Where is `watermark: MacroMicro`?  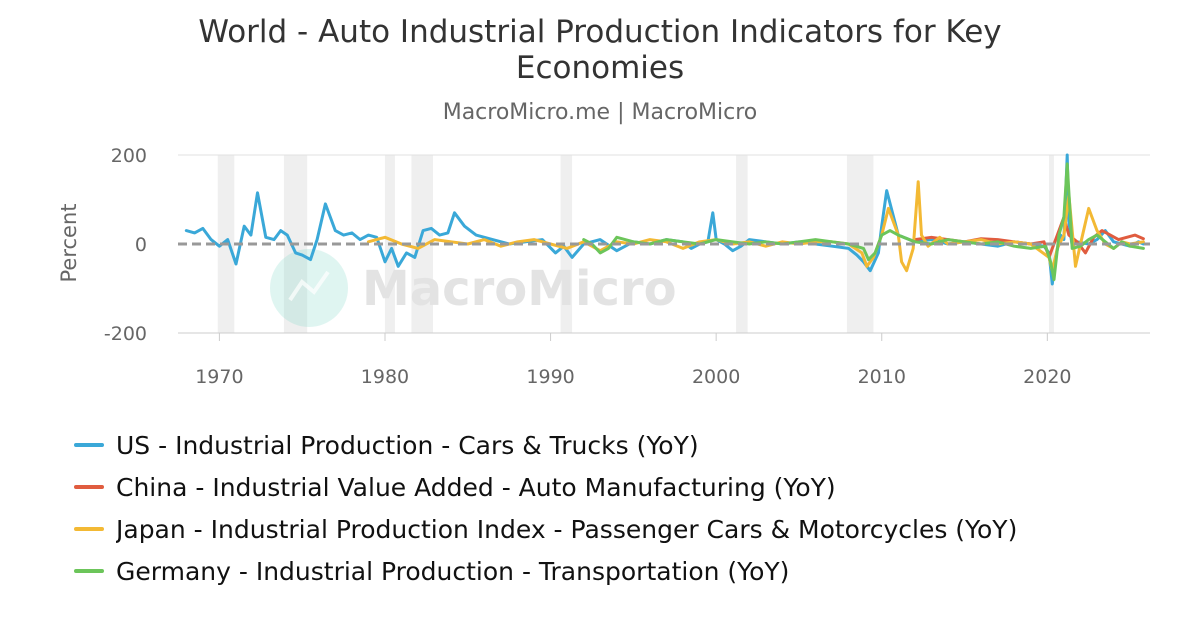
watermark: MacroMicro is located at coordinates (473, 288).